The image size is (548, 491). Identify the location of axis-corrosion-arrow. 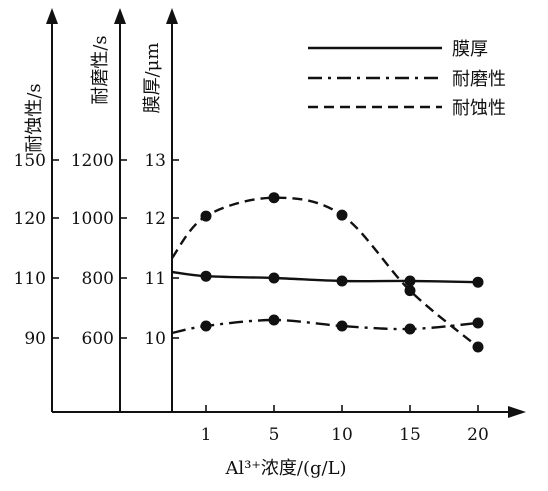
(52, 16).